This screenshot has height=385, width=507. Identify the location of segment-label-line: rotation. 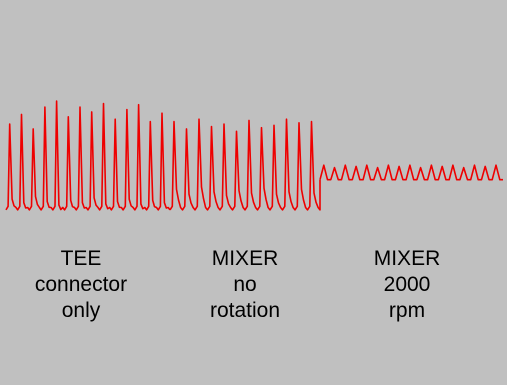
(245, 310).